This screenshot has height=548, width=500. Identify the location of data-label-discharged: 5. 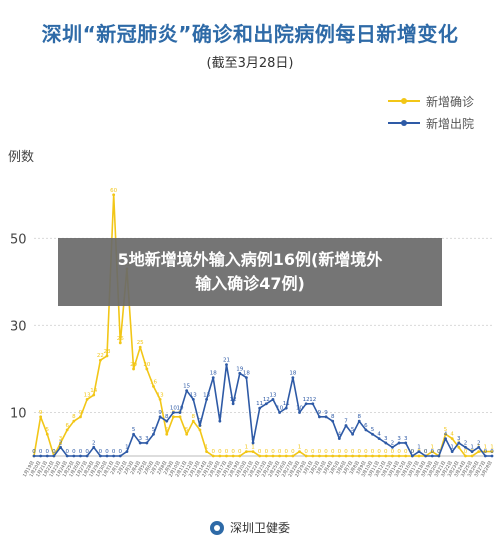
(353, 430).